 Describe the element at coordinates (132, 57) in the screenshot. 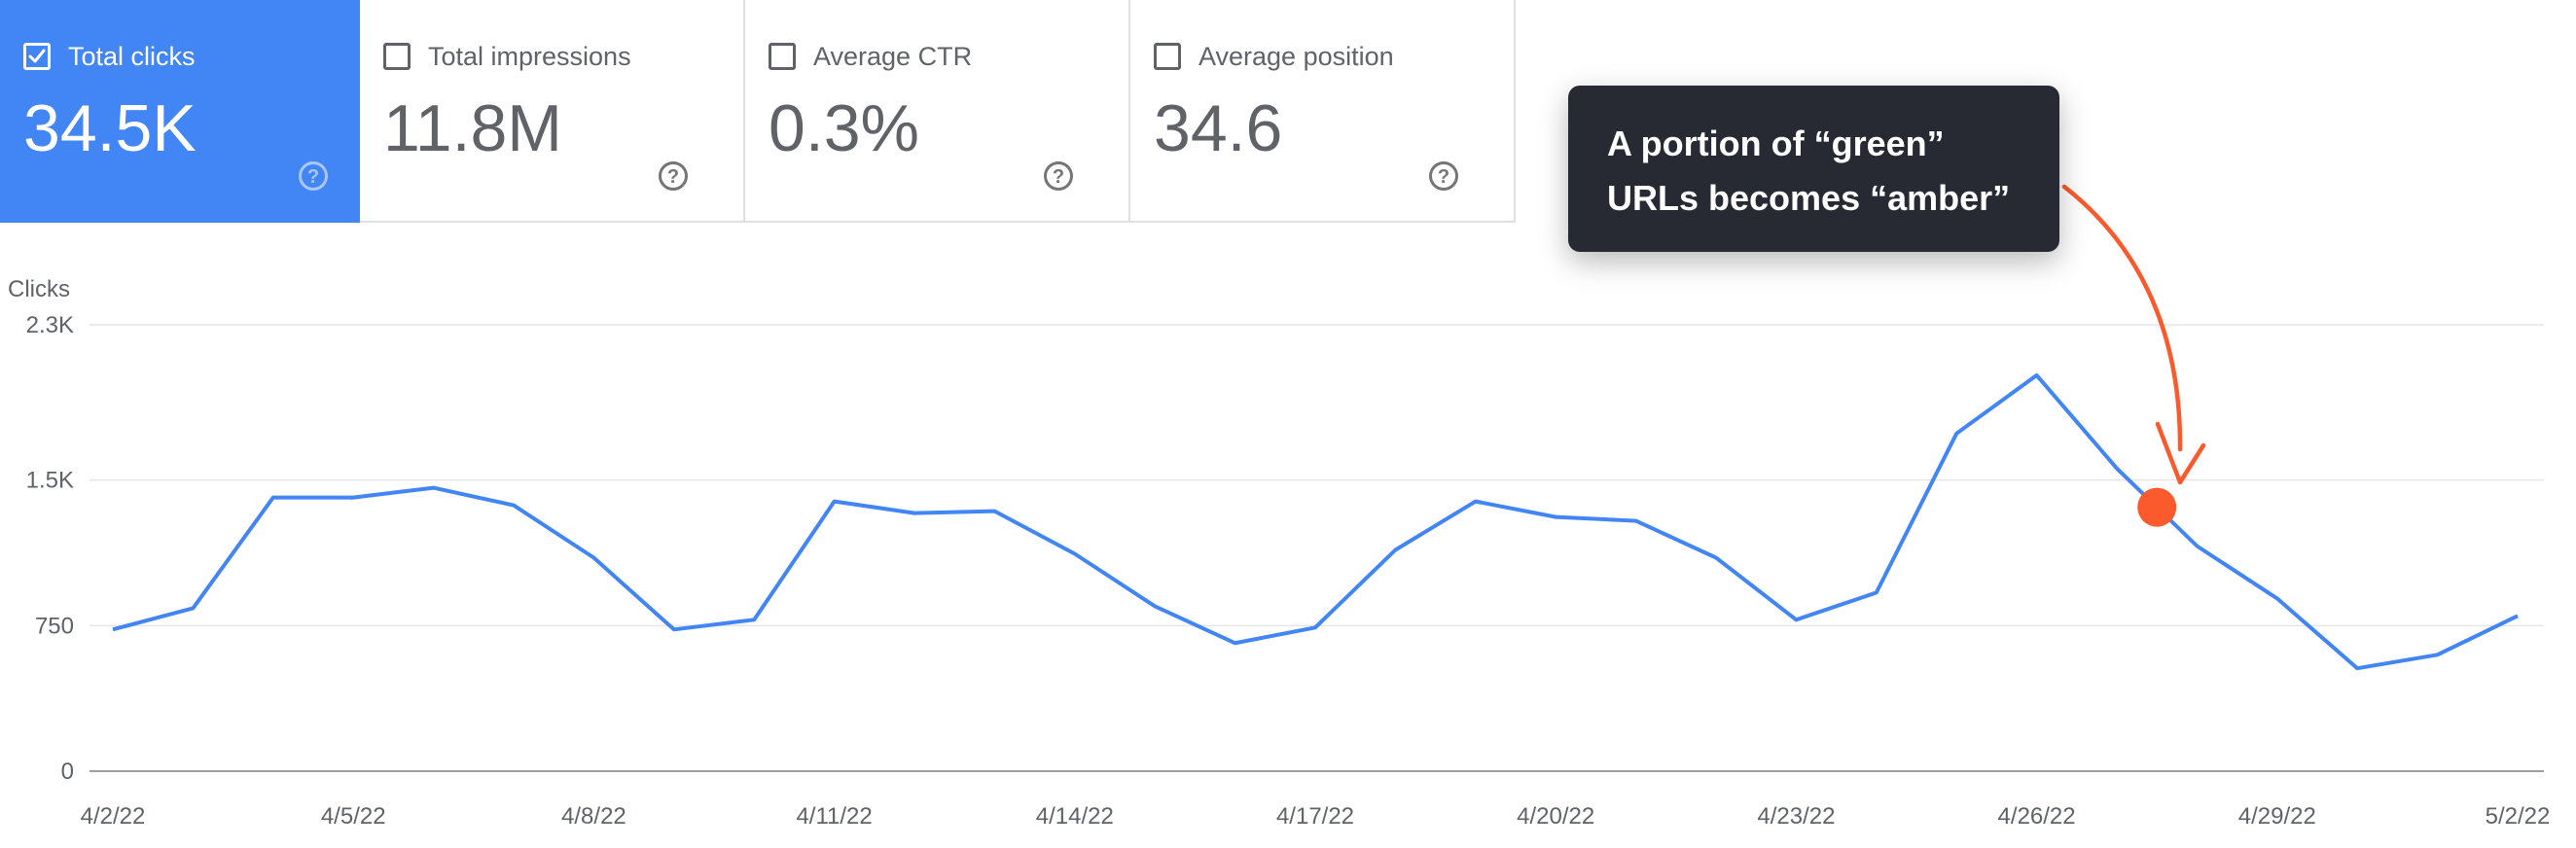

I see `metric-label: Total clicks` at that location.